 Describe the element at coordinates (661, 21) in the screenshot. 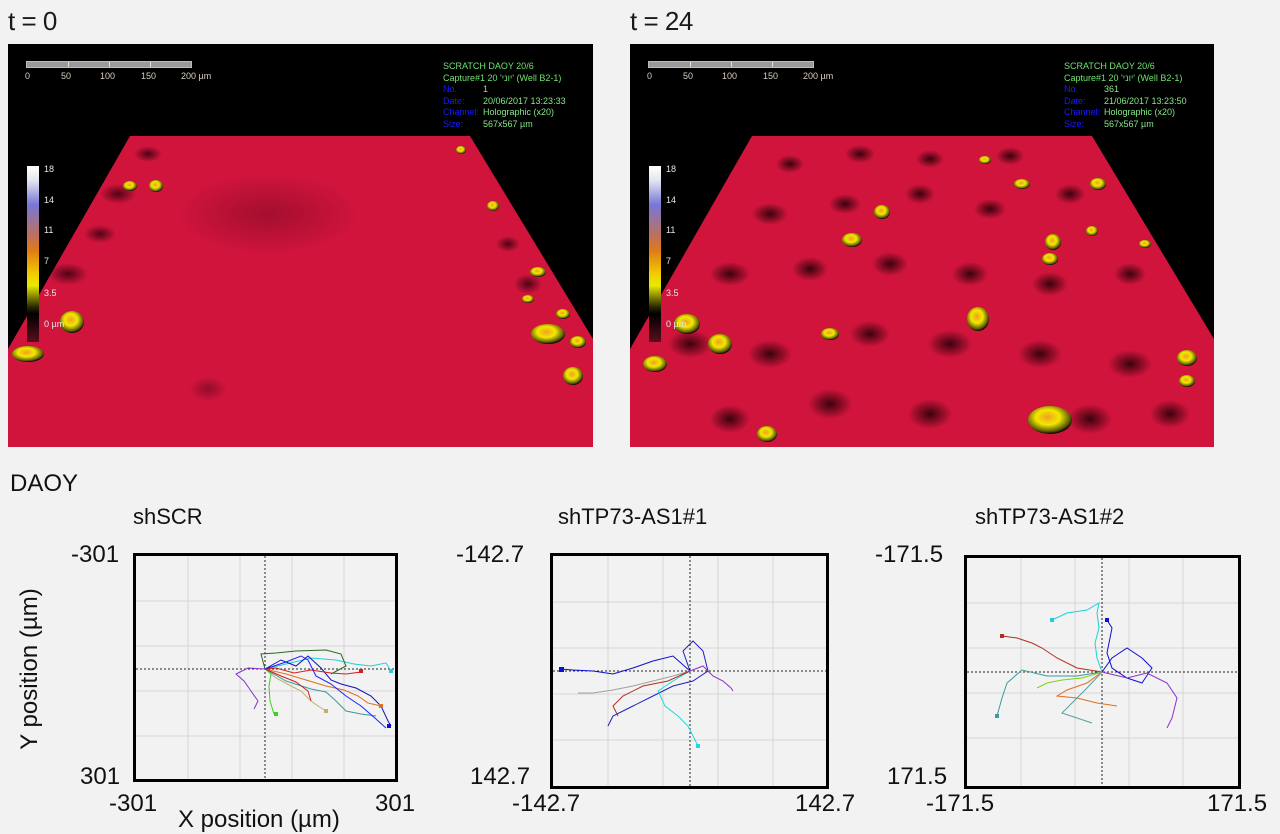

I see `time-label-t24: t = 24` at that location.